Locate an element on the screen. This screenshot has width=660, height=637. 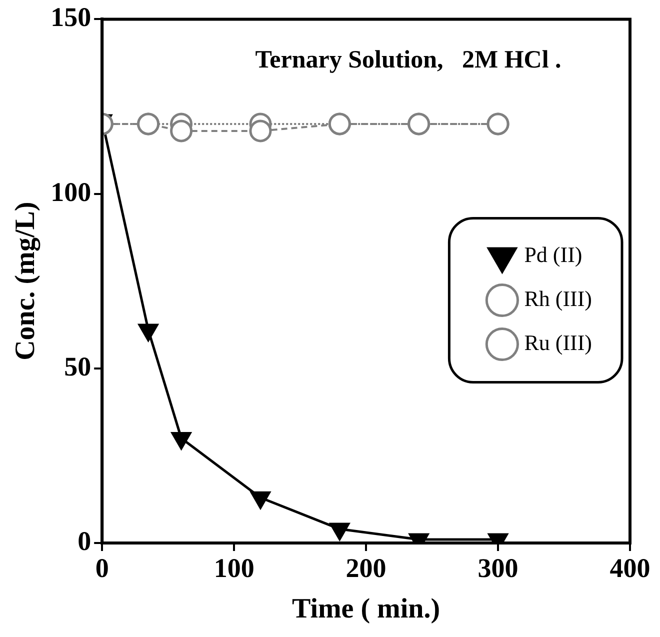
x-tick-label: 200 is located at coordinates (366, 568).